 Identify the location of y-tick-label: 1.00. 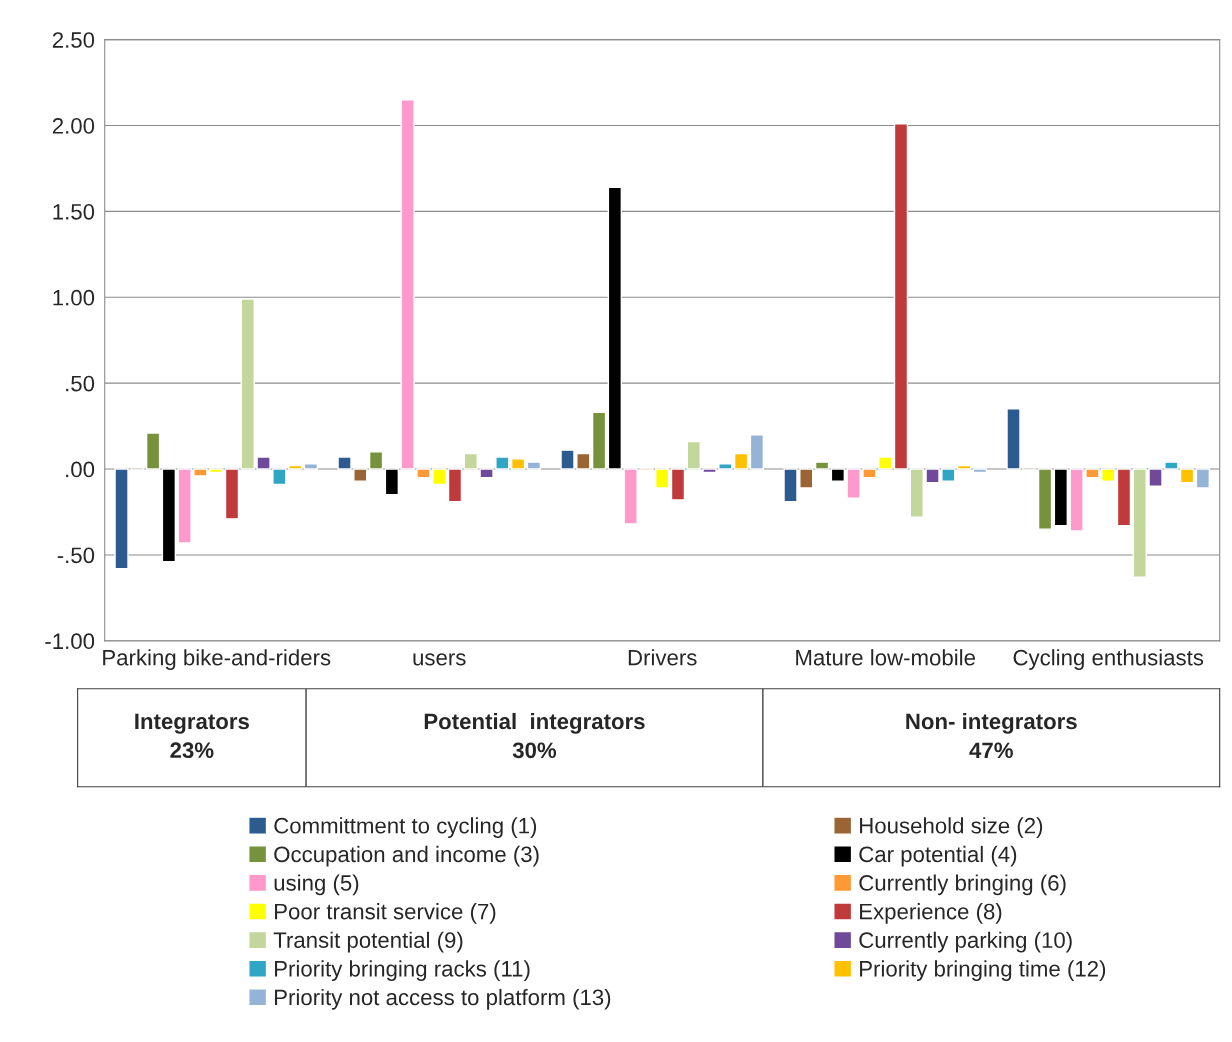
(74, 297).